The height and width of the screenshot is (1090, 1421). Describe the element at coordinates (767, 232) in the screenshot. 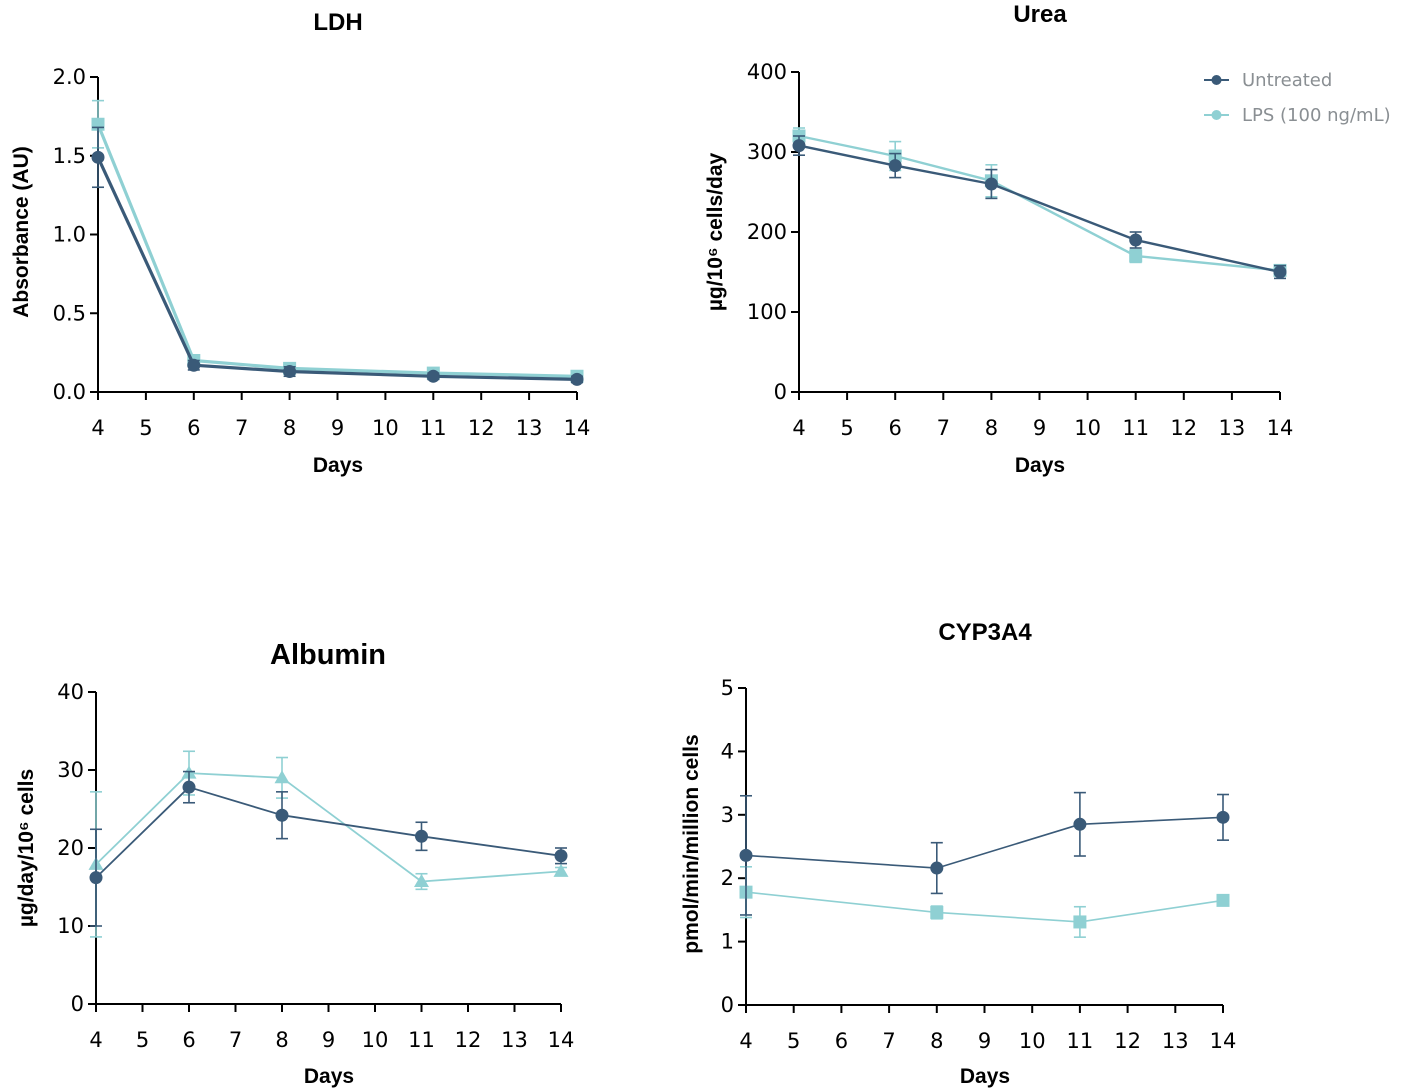

I see `y-tick-label: 200` at that location.